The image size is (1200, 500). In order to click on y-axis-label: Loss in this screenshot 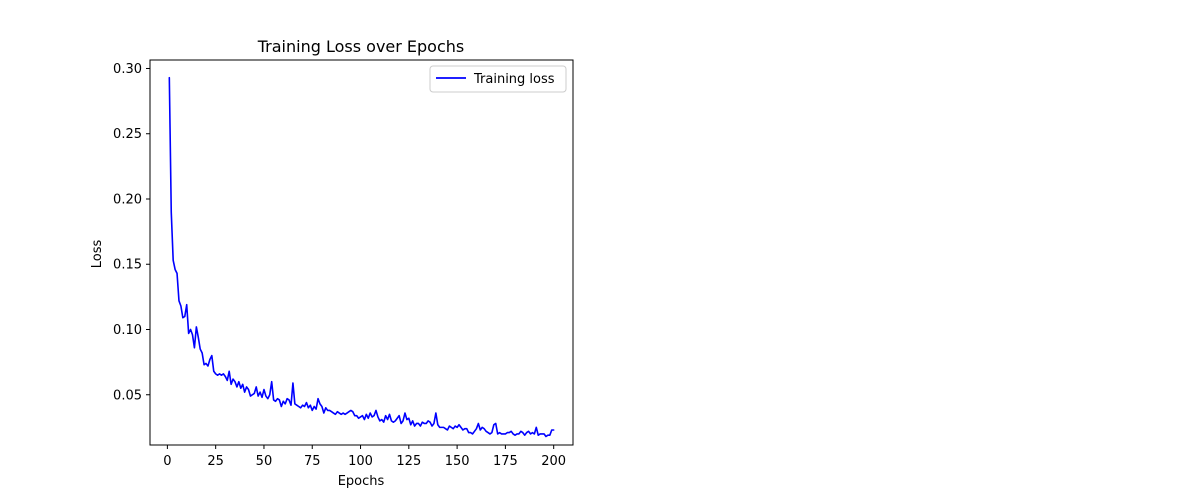, I will do `click(97, 254)`.